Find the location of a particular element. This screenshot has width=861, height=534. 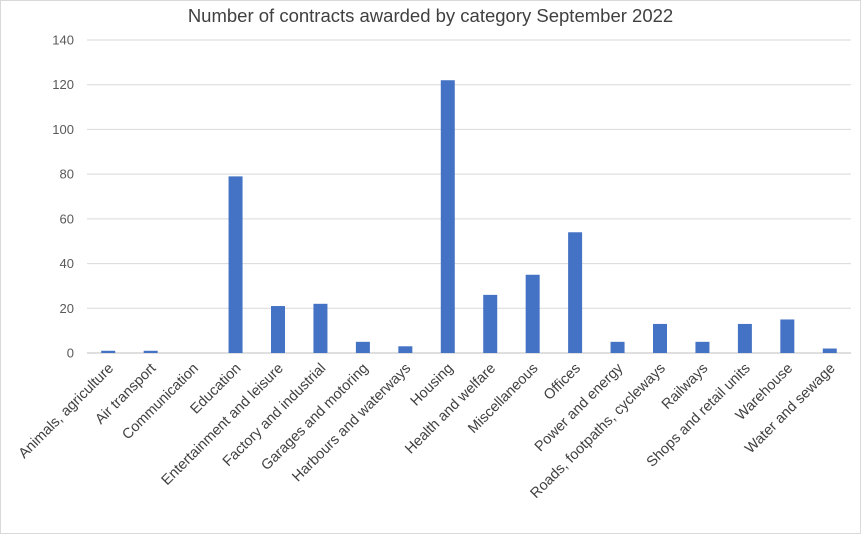

x-tick-label: Communication is located at coordinates (160, 402).